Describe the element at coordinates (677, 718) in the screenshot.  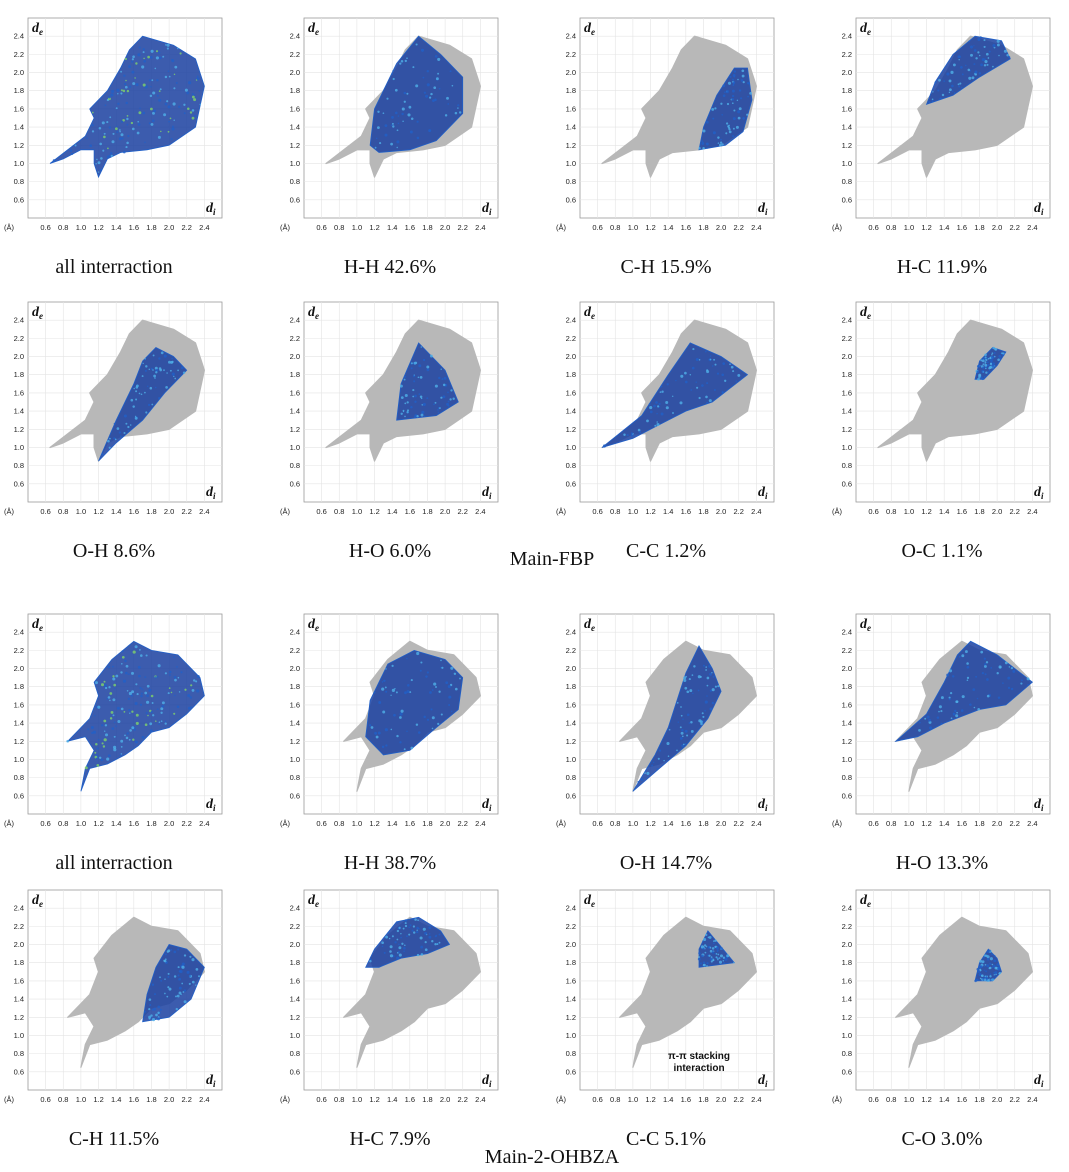
I see `fingerprint-highlight-area` at that location.